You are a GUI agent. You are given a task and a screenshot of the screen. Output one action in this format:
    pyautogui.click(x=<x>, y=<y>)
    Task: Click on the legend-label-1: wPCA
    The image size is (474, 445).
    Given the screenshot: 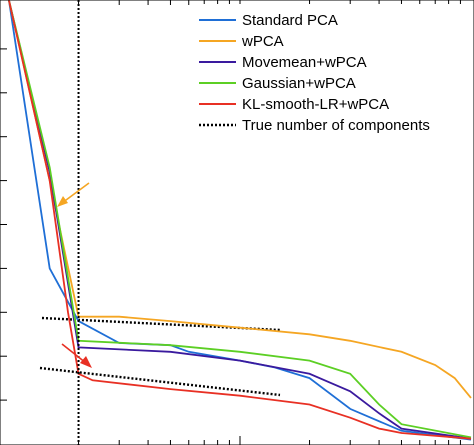 What is the action you would take?
    pyautogui.click(x=262, y=41)
    